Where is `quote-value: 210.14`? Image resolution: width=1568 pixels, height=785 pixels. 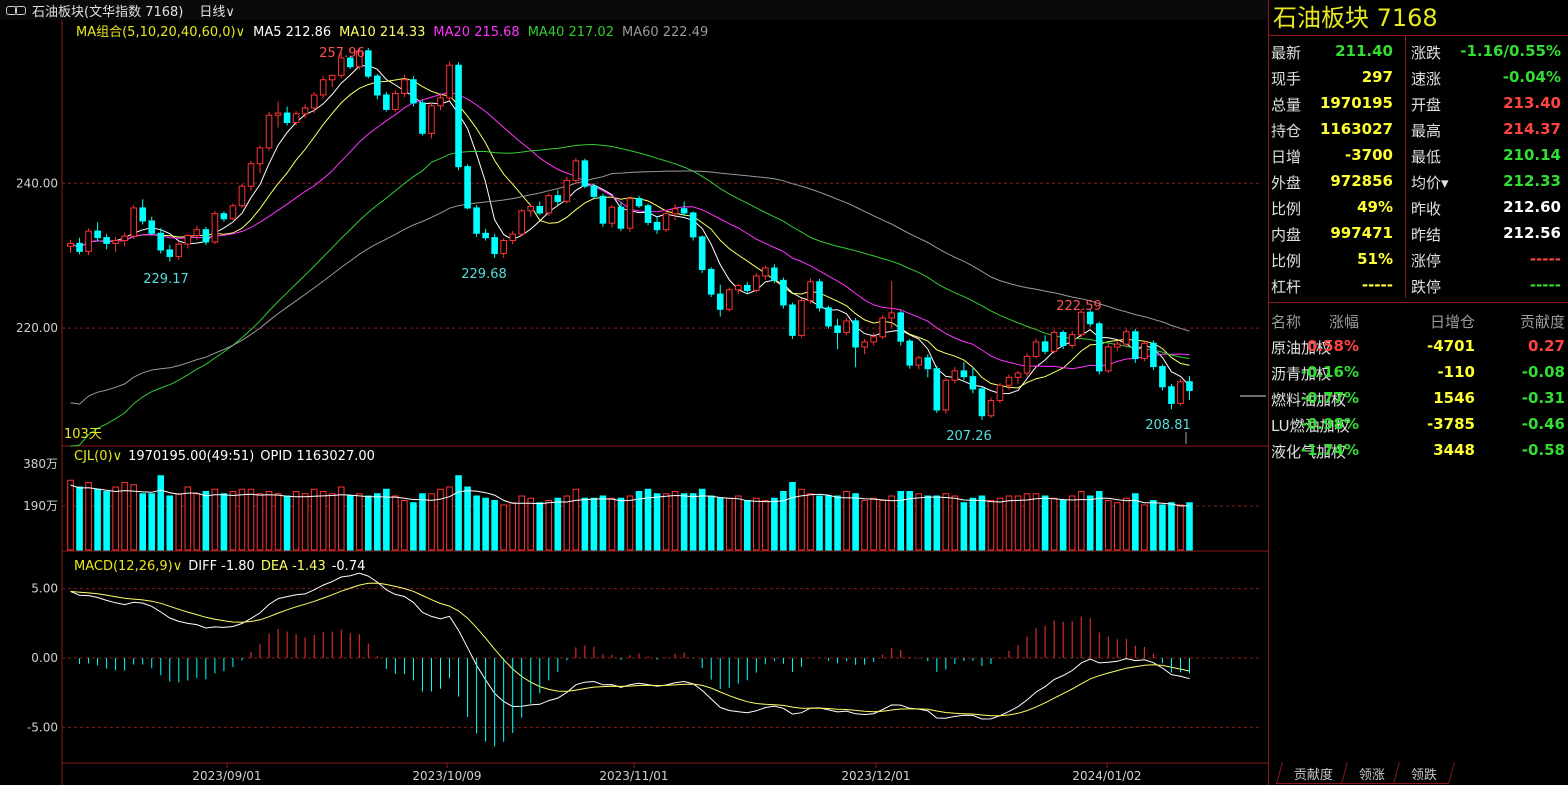 quote-value: 210.14 is located at coordinates (1532, 155).